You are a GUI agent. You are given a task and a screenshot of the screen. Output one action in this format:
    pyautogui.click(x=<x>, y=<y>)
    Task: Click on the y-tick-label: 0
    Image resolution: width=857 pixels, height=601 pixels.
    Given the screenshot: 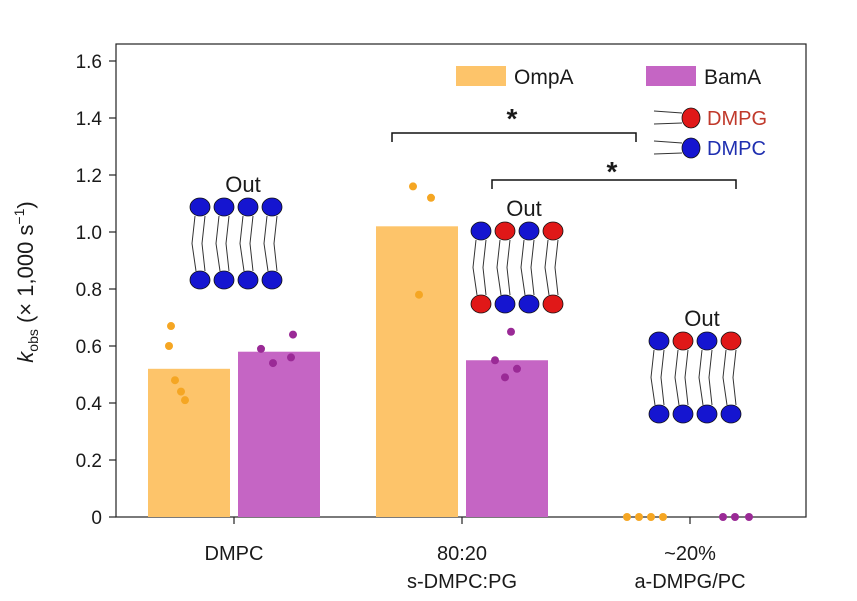 What is the action you would take?
    pyautogui.click(x=96, y=518)
    